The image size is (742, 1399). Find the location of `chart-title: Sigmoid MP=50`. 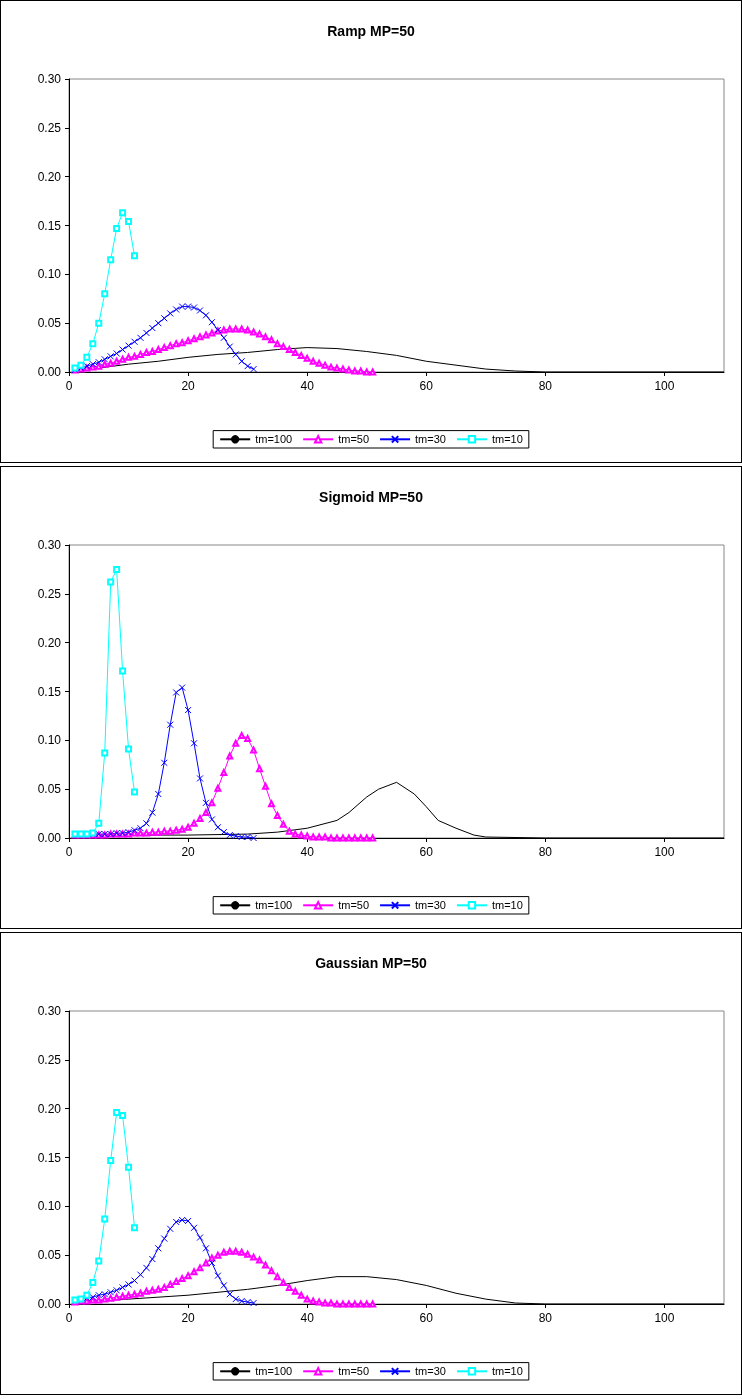

chart-title: Sigmoid MP=50 is located at coordinates (371, 497).